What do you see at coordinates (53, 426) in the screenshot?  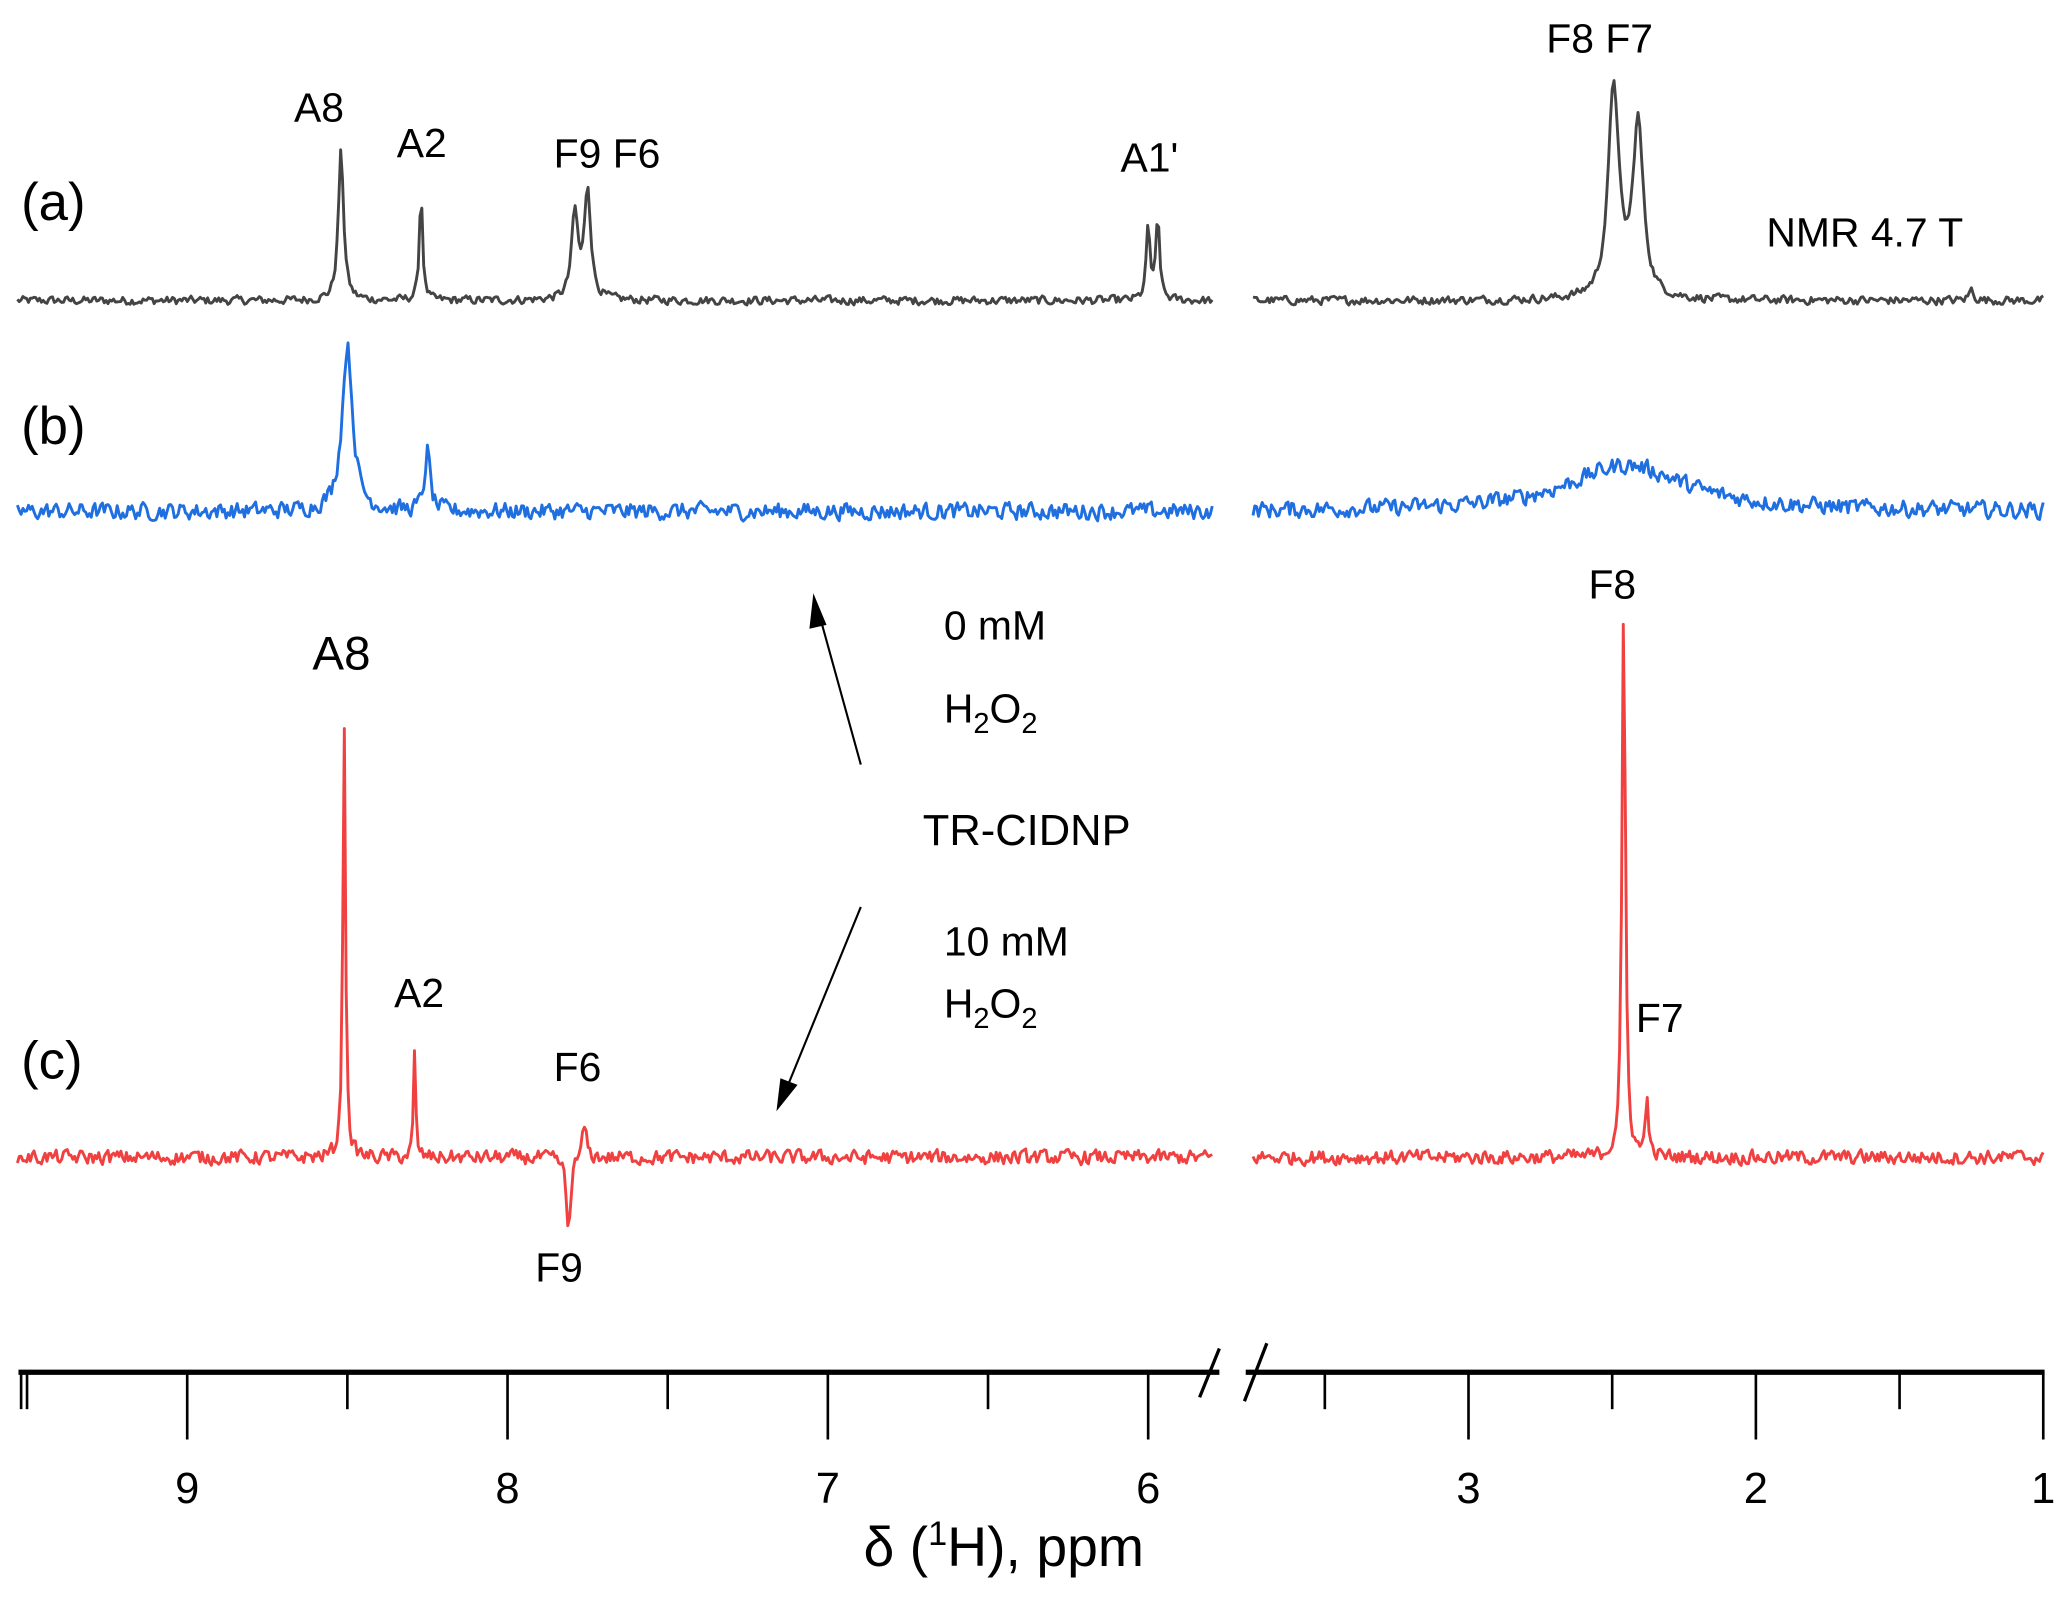 I see `trace-label-b: (b)` at bounding box center [53, 426].